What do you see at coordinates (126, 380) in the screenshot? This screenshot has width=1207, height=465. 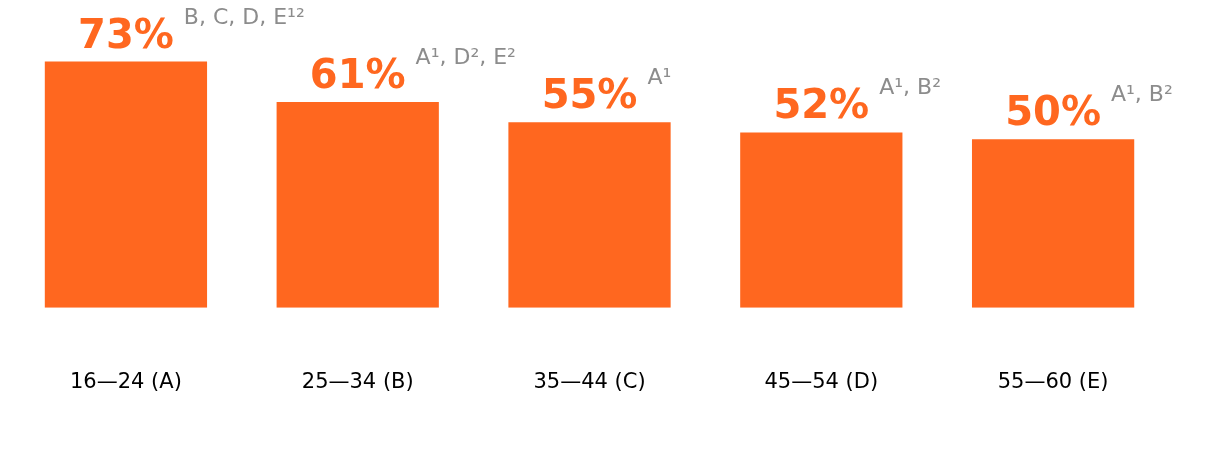 I see `x-tick-label: 16—24 (A)` at bounding box center [126, 380].